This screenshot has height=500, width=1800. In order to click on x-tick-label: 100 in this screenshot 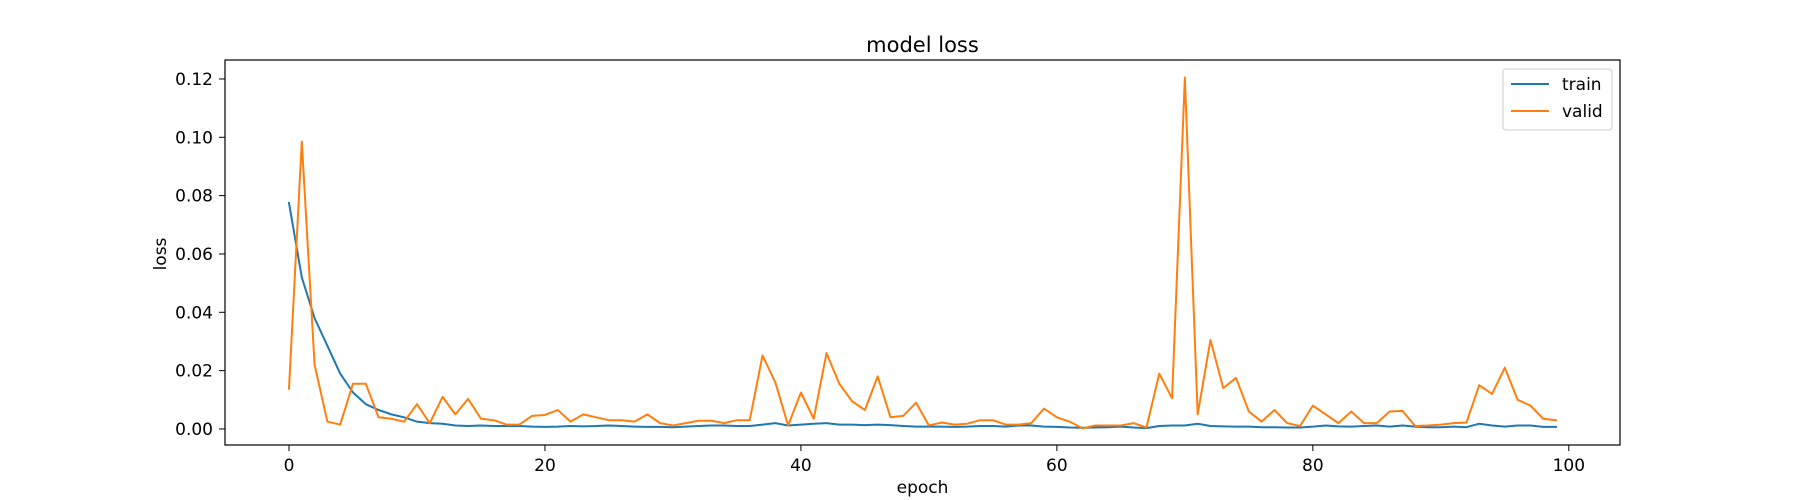, I will do `click(1569, 466)`.